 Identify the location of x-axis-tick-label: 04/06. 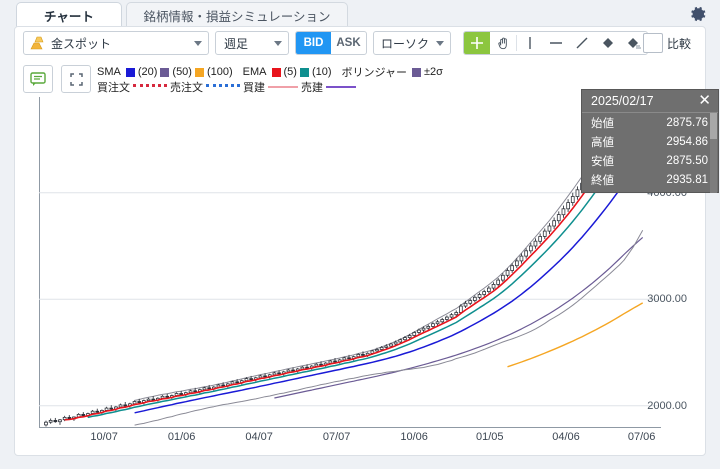
(566, 437).